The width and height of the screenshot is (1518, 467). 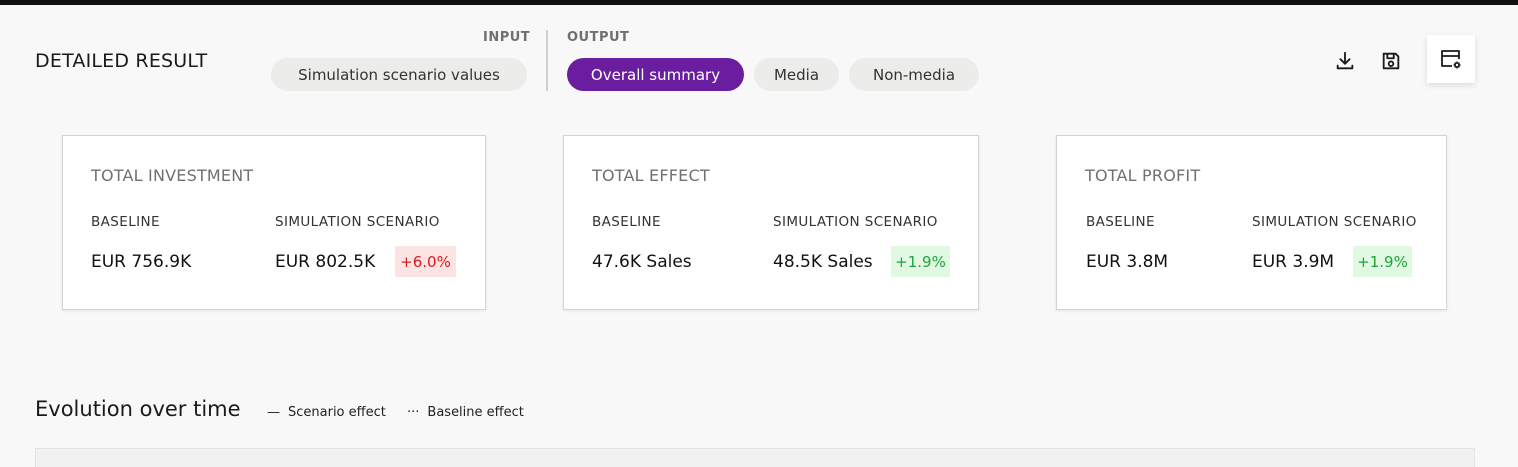 I want to click on table-settings-icon, so click(x=1451, y=59).